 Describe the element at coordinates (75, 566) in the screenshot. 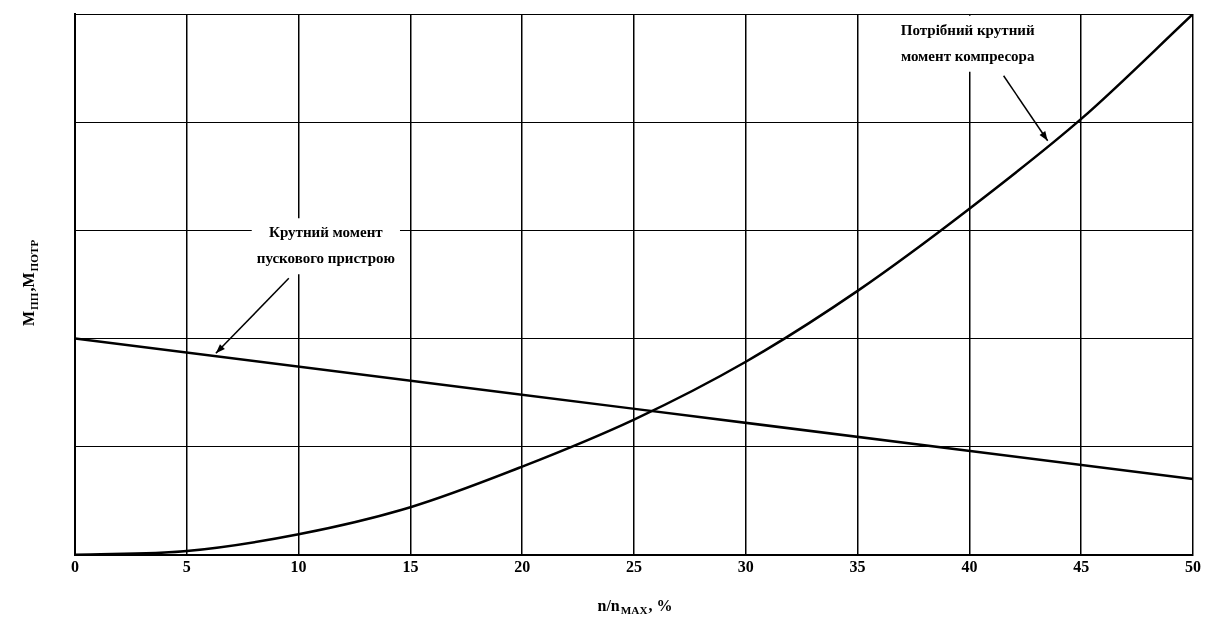

I see `x-tick-label: 0` at that location.